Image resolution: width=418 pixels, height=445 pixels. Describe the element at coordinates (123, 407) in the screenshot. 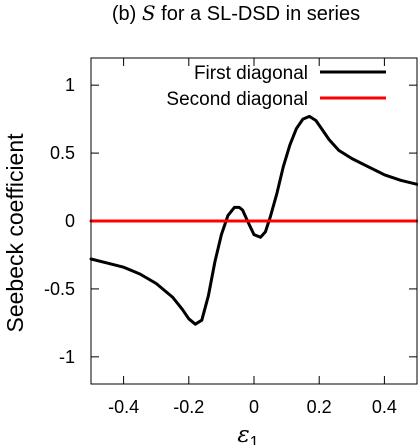

I see `x-tick-label: -0.4` at that location.